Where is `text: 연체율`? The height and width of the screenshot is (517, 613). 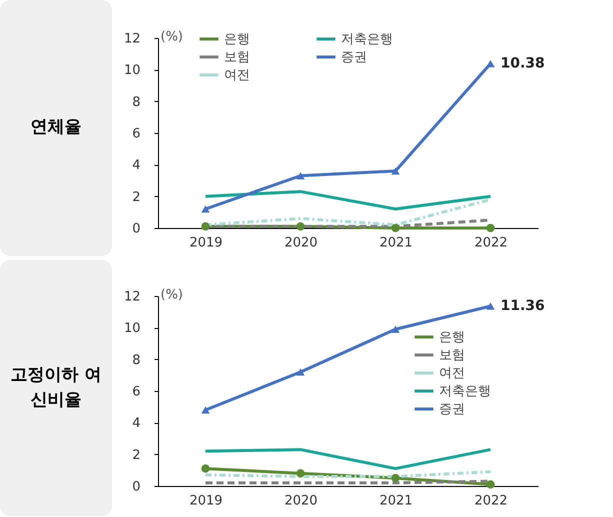
text: 연체율 is located at coordinates (56, 128).